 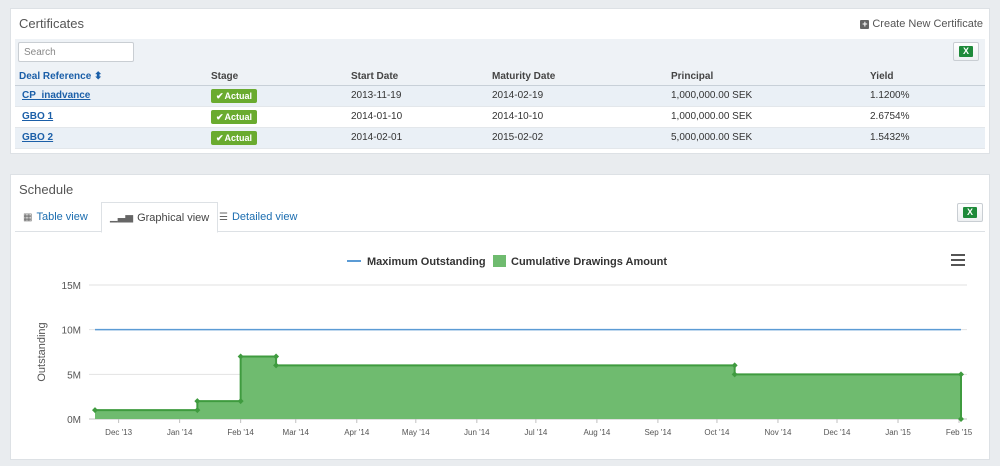 What do you see at coordinates (28, 217) in the screenshot?
I see `table-icon: ▦` at bounding box center [28, 217].